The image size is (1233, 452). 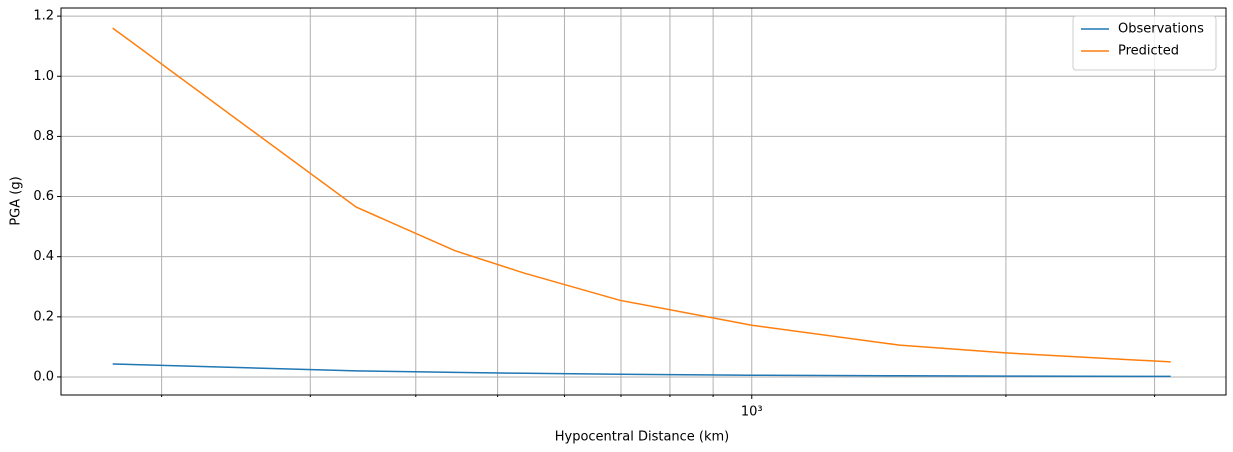 What do you see at coordinates (752, 412) in the screenshot?
I see `x-tick-label: 10³` at bounding box center [752, 412].